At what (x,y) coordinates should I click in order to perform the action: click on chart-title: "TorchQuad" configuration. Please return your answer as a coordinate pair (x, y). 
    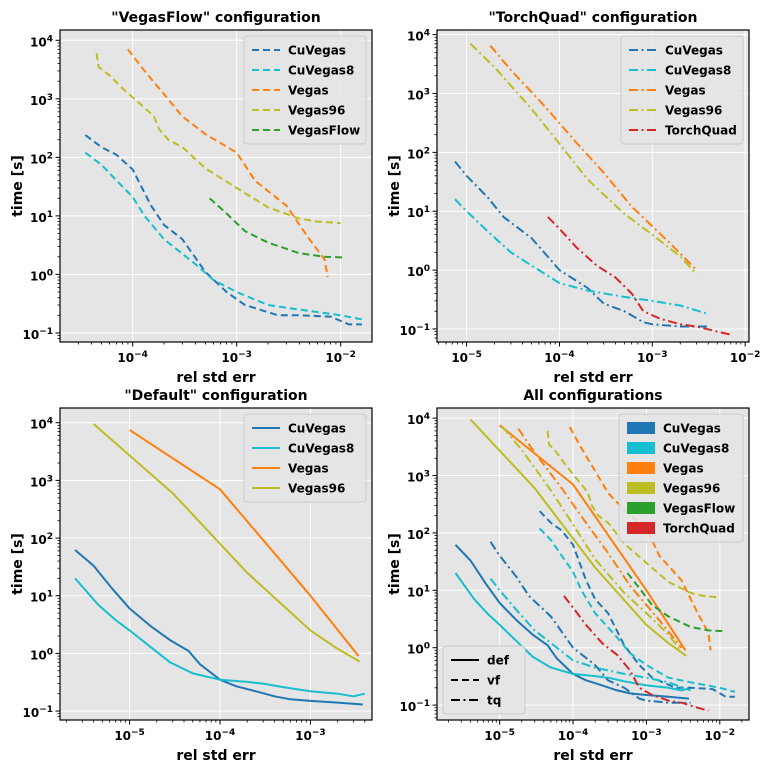
    Looking at the image, I should click on (593, 18).